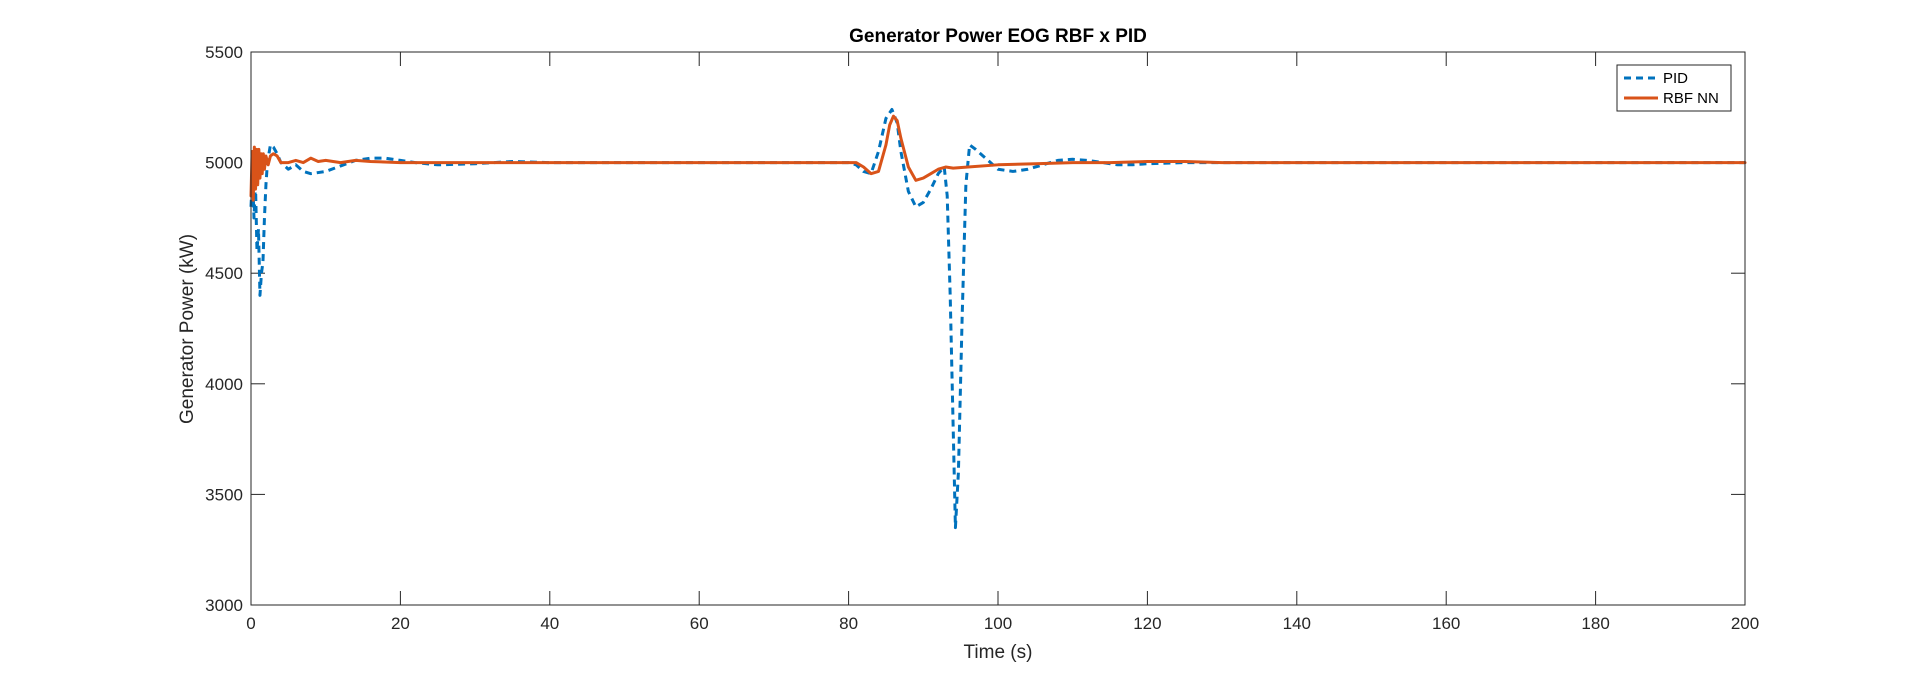 The height and width of the screenshot is (678, 1920). What do you see at coordinates (400, 623) in the screenshot?
I see `x-tick-label: 20` at bounding box center [400, 623].